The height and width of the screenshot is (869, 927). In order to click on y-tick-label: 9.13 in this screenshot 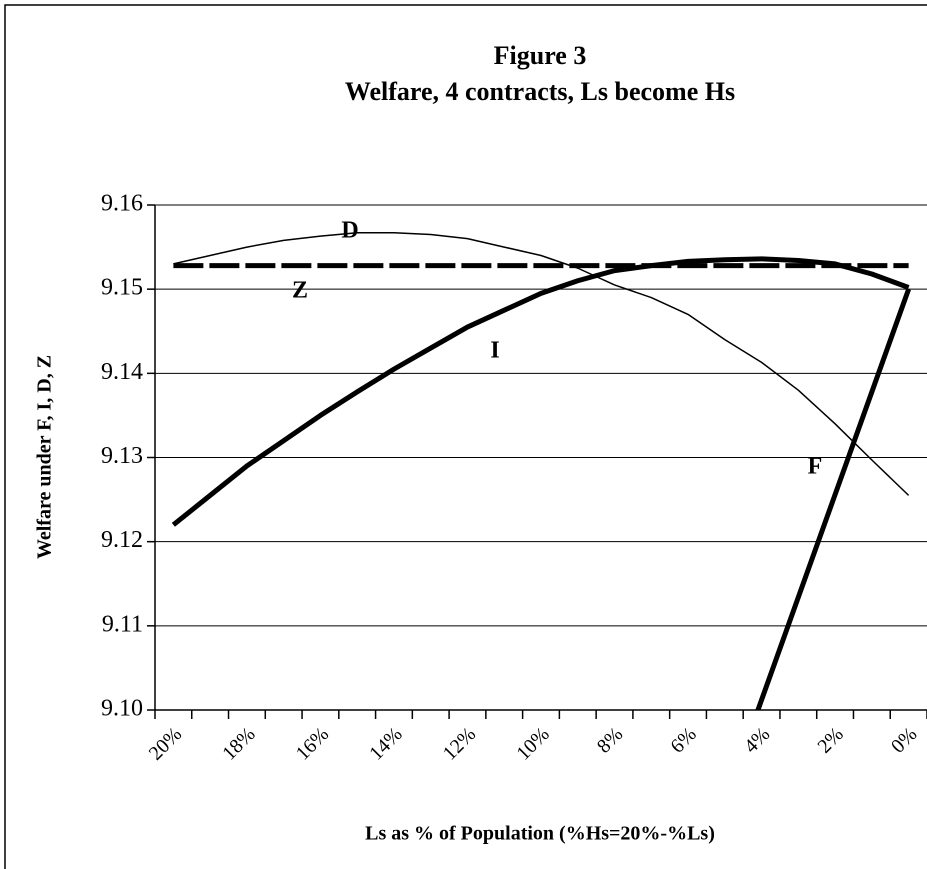, I will do `click(122, 456)`.